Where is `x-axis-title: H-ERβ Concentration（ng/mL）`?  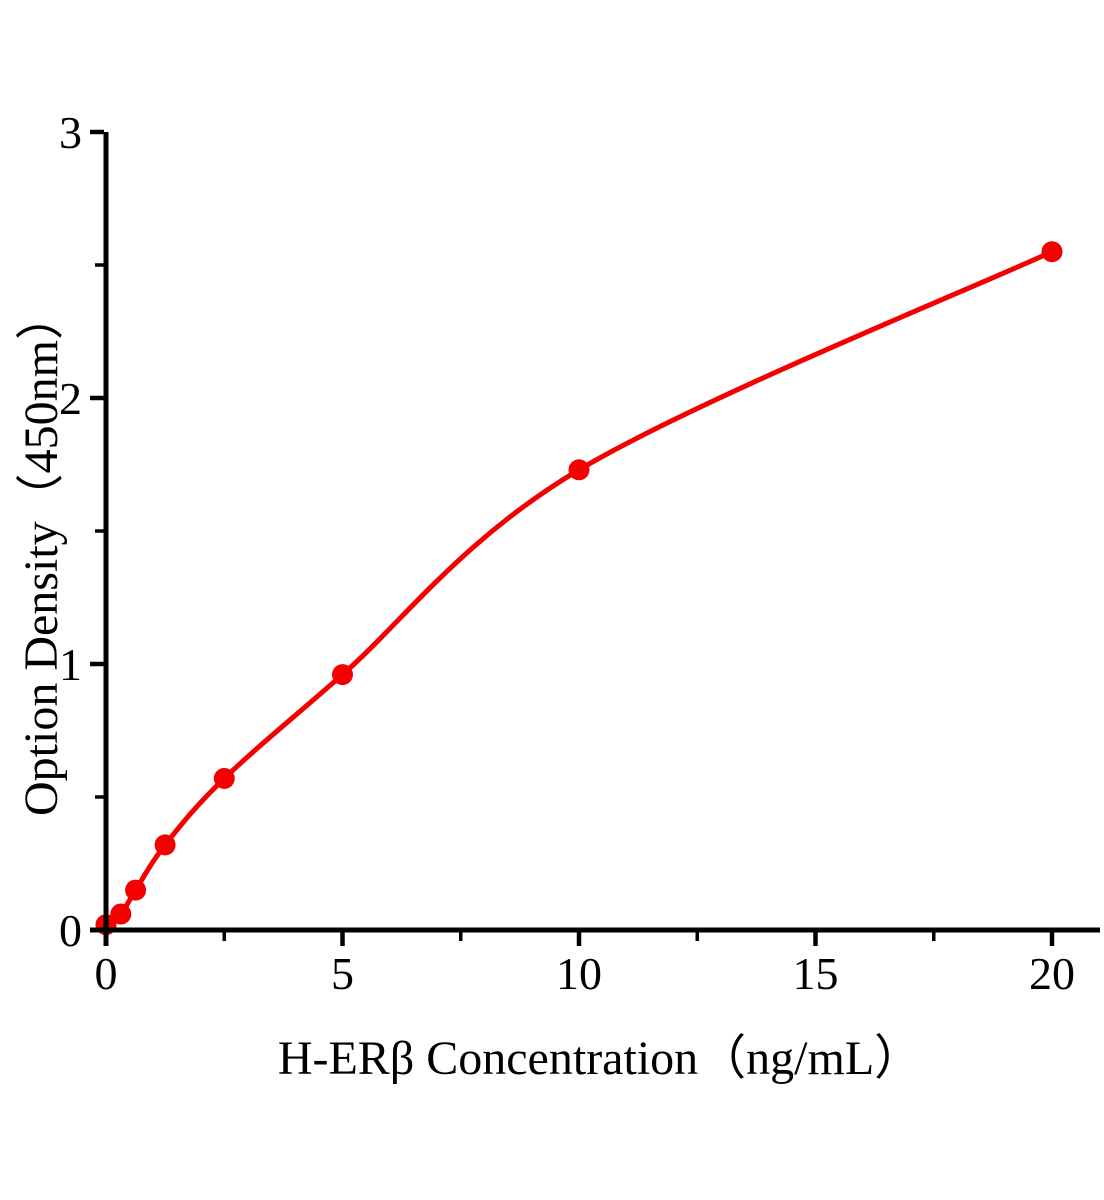 x-axis-title: H-ERβ Concentration（ng/mL） is located at coordinates (600, 1058).